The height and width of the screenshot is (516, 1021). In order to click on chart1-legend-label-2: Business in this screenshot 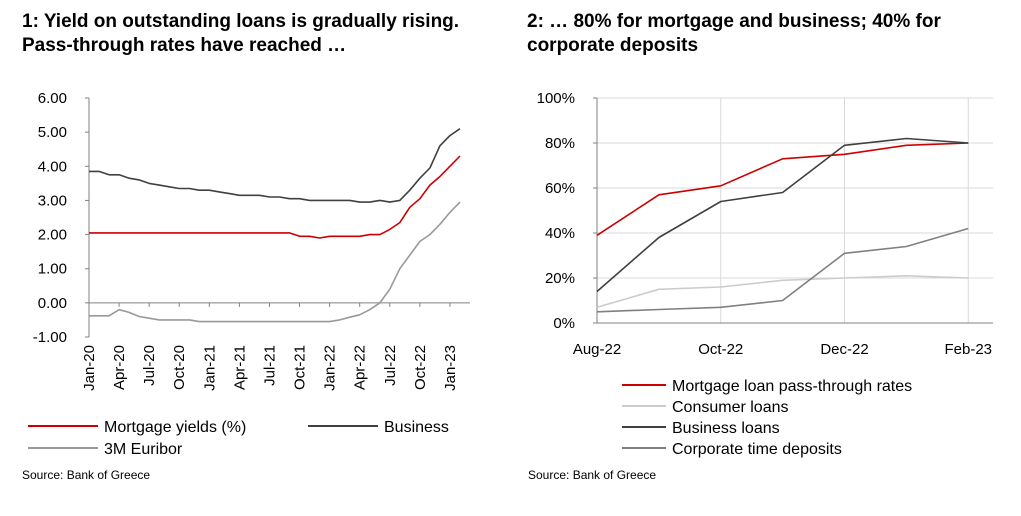, I will do `click(416, 427)`.